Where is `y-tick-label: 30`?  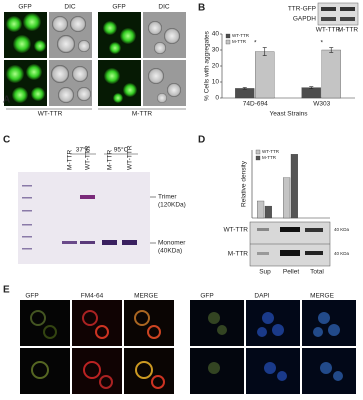 y-tick-label: 30 is located at coordinates (216, 50).